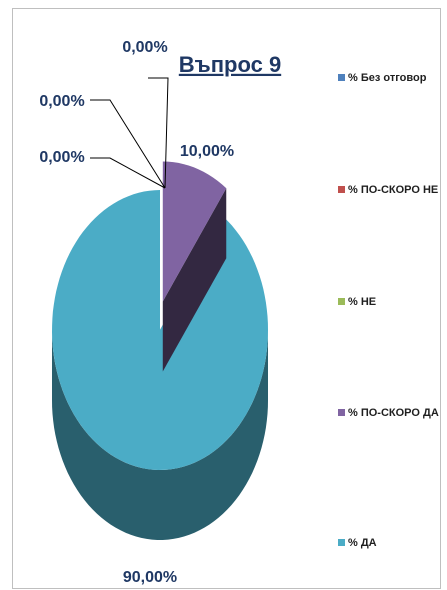 The image size is (447, 590). I want to click on slice, so click(194, 231).